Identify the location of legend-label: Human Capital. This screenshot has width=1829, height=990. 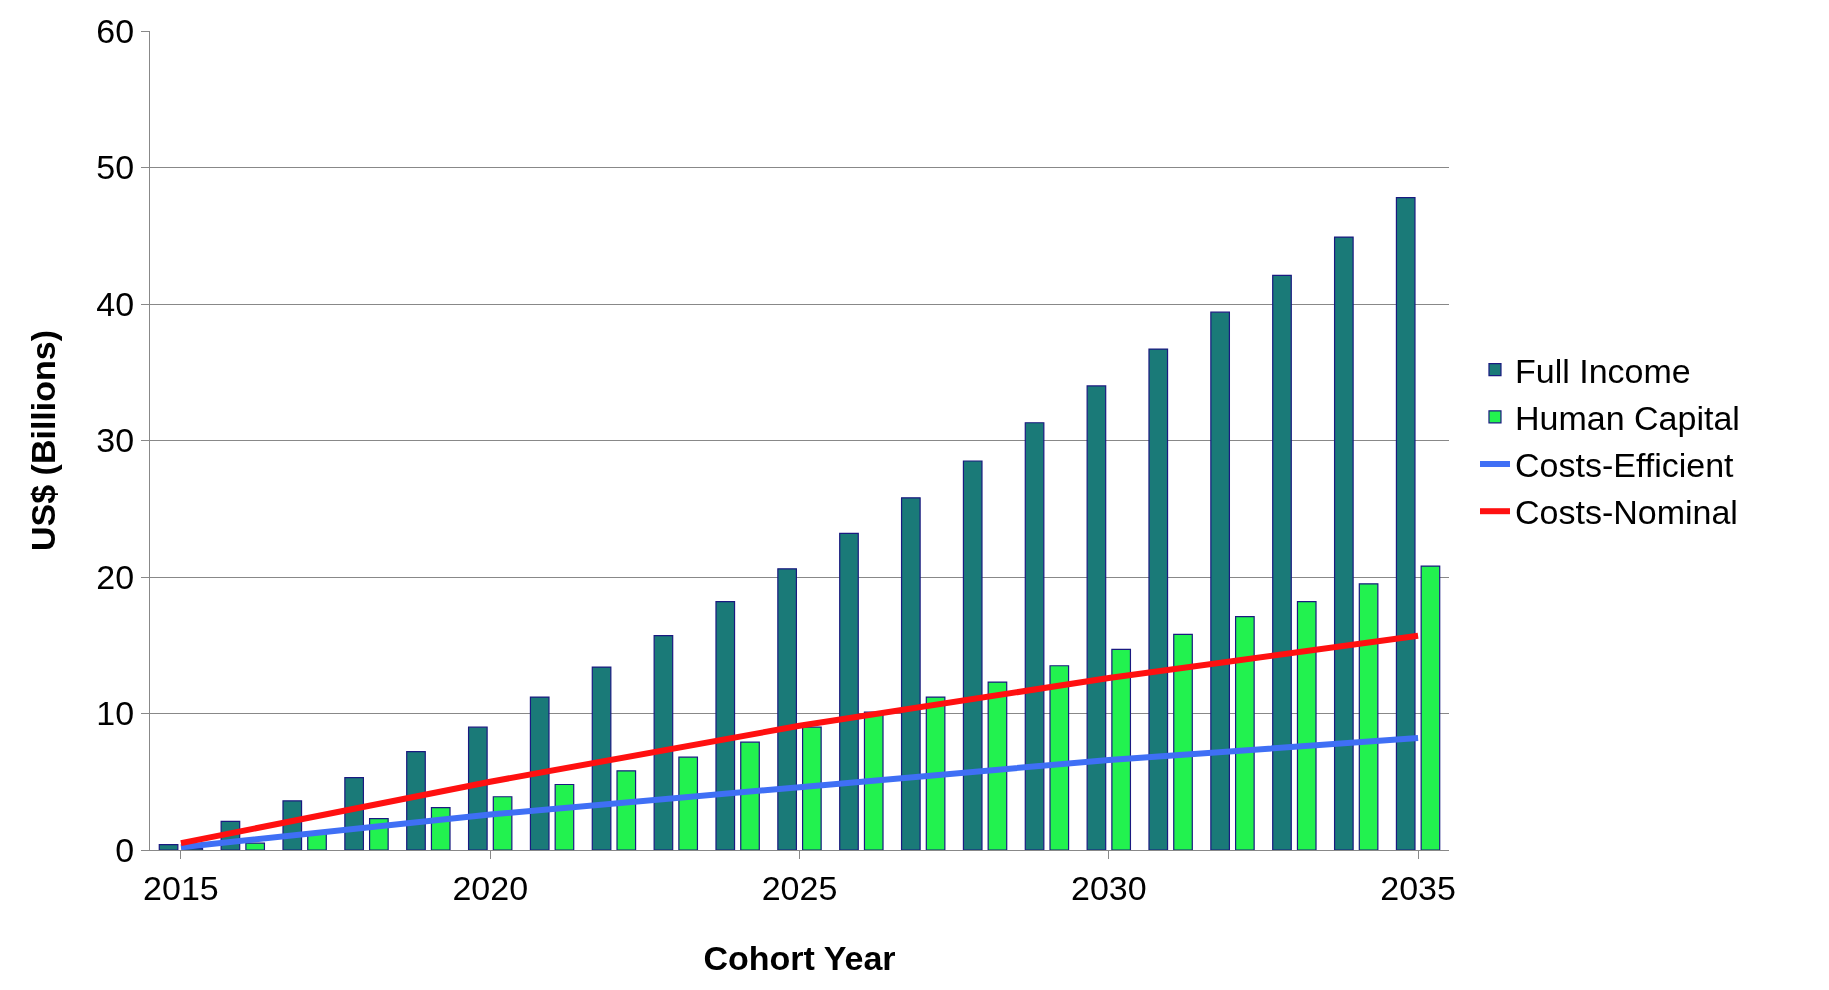
(1627, 418).